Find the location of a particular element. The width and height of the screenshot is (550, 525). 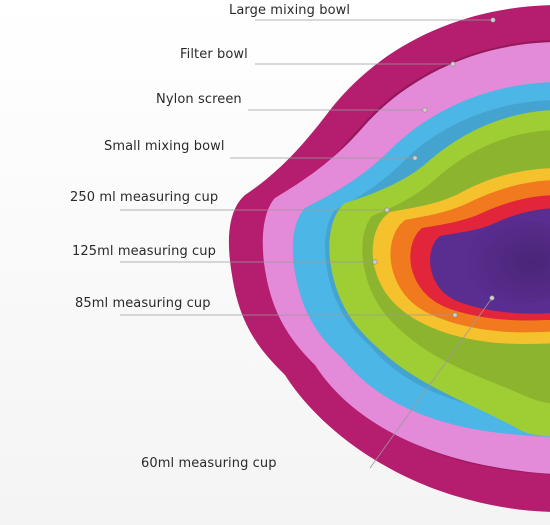

dot-large-mixing-bowl is located at coordinates (493, 20).